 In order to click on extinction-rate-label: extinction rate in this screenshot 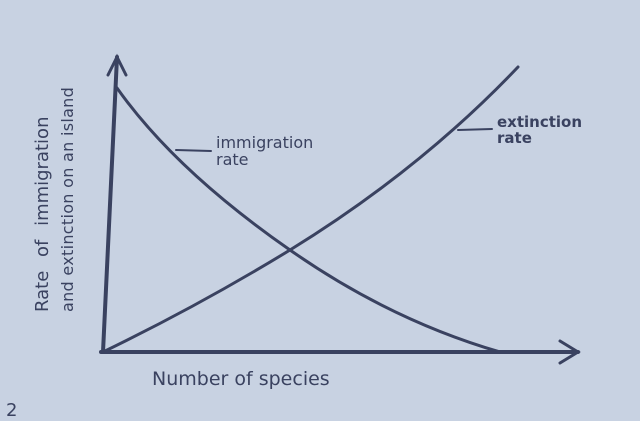, I will do `click(539, 130)`.